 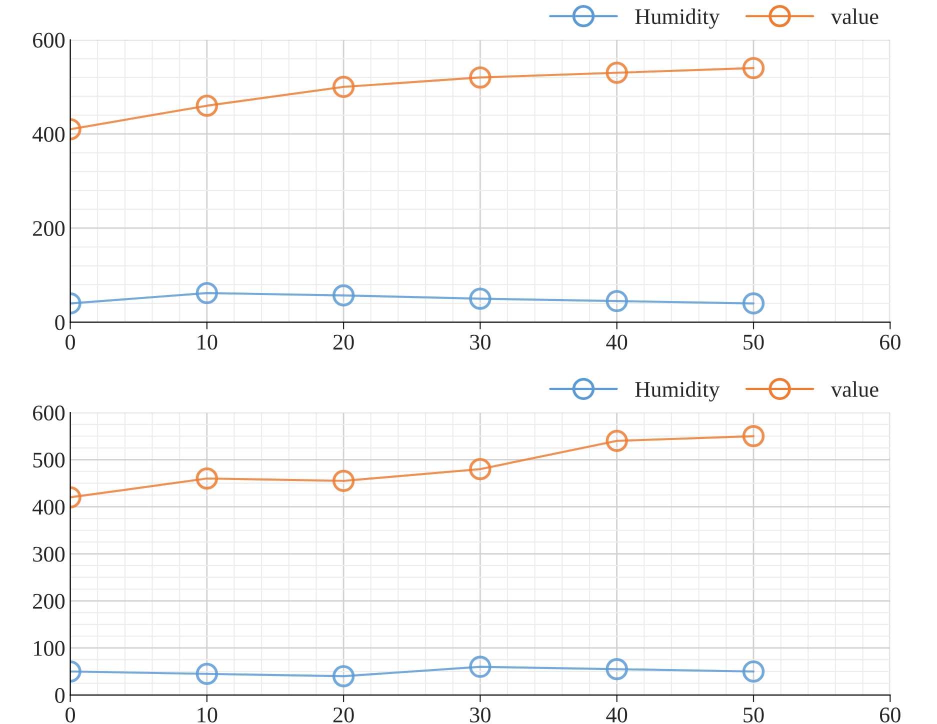 What do you see at coordinates (49, 554) in the screenshot?
I see `y-tick-label: 300` at bounding box center [49, 554].